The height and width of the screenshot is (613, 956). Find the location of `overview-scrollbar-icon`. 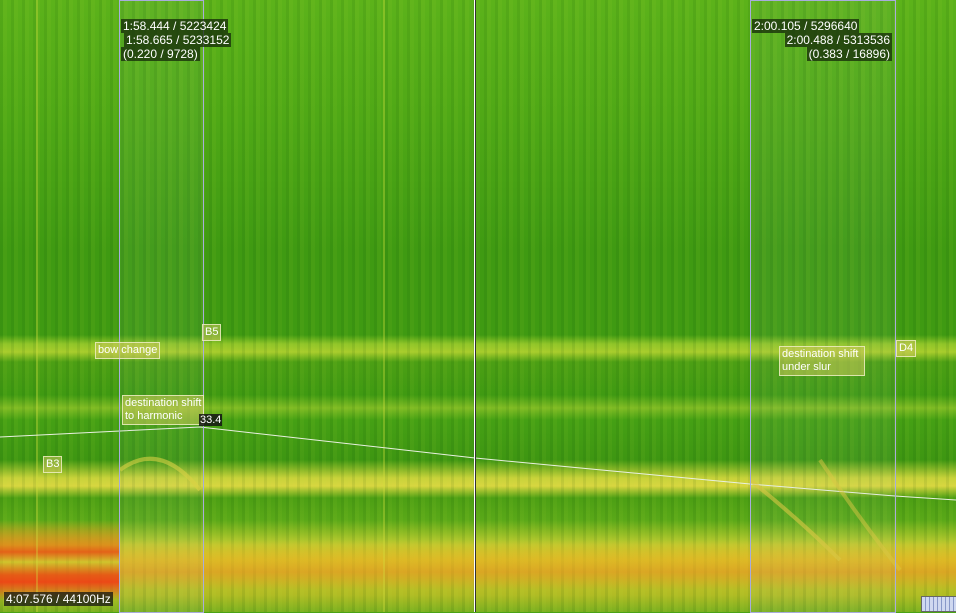

overview-scrollbar-icon is located at coordinates (938, 604).